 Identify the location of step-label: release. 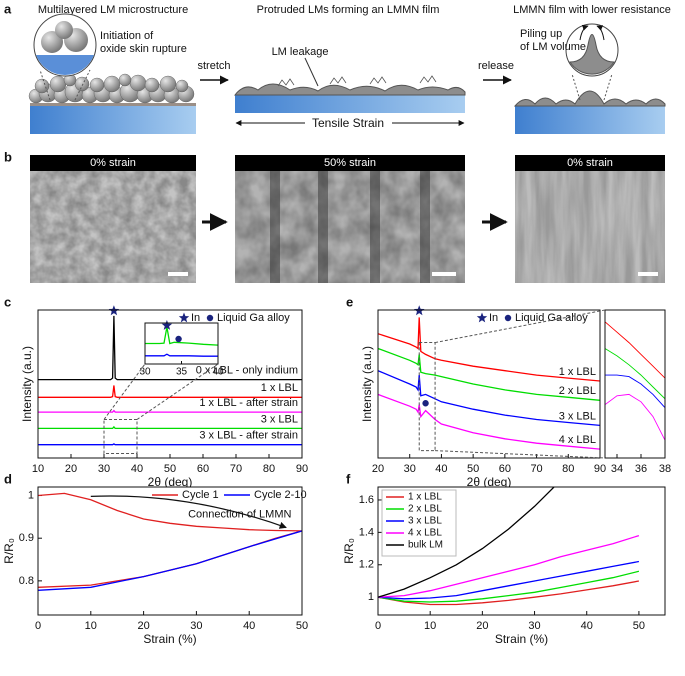
(496, 66).